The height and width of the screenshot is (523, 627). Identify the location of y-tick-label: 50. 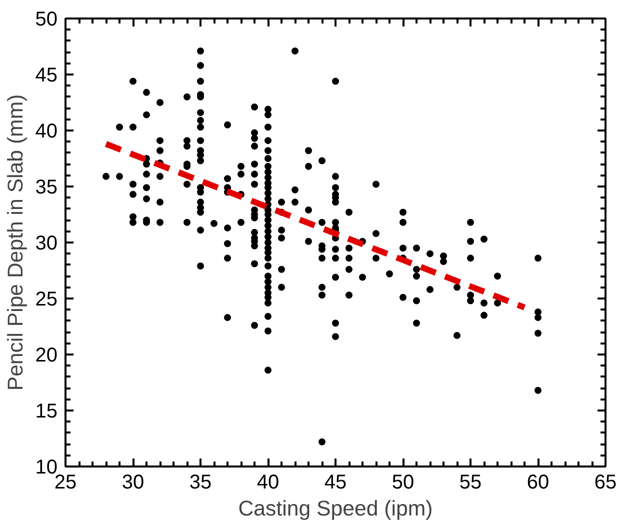
(46, 19).